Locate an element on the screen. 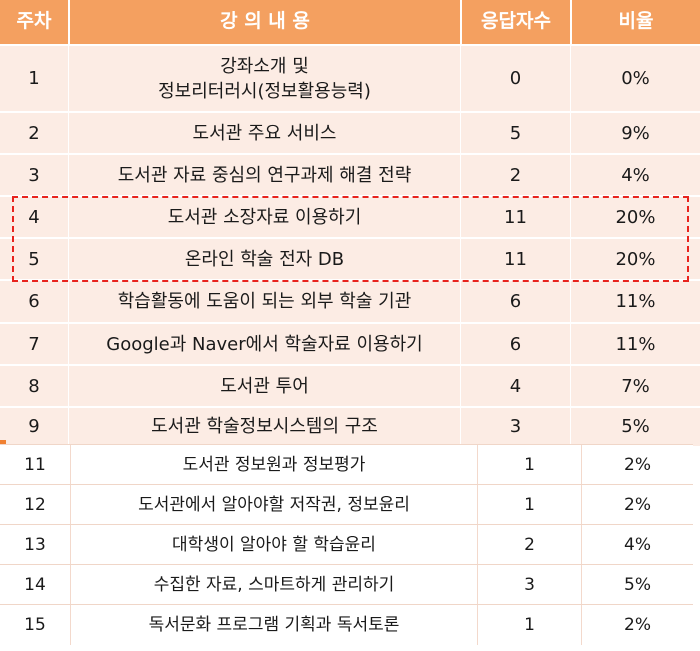 Image resolution: width=700 pixels, height=651 pixels. content-cell: 강좌소개 및 정보리터러시(정보활용능력) is located at coordinates (264, 79).